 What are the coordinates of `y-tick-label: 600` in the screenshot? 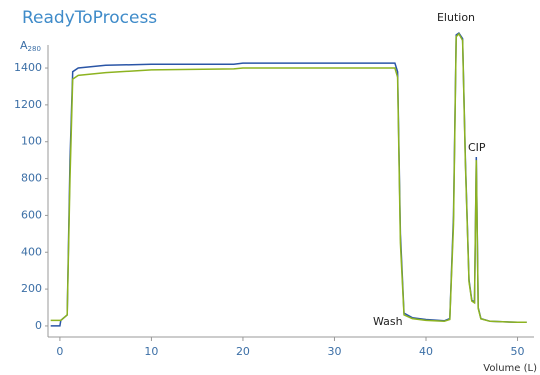 It's located at (31, 214).